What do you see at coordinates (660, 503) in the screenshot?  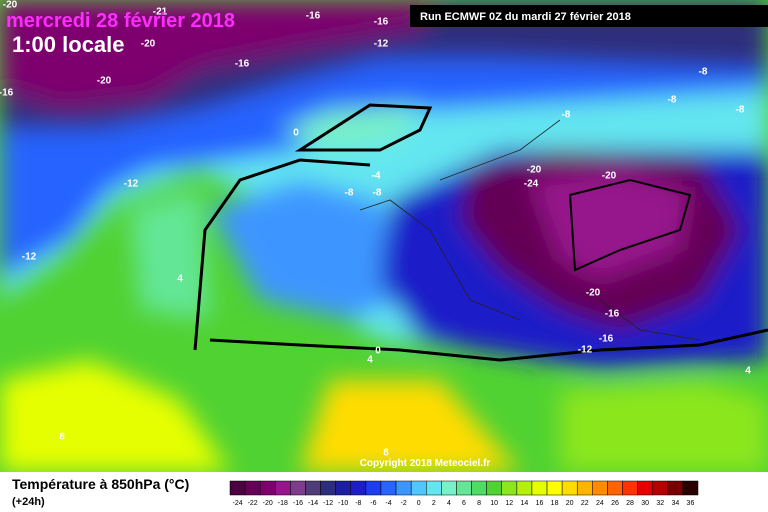 I see `scale-label: 32` at bounding box center [660, 503].